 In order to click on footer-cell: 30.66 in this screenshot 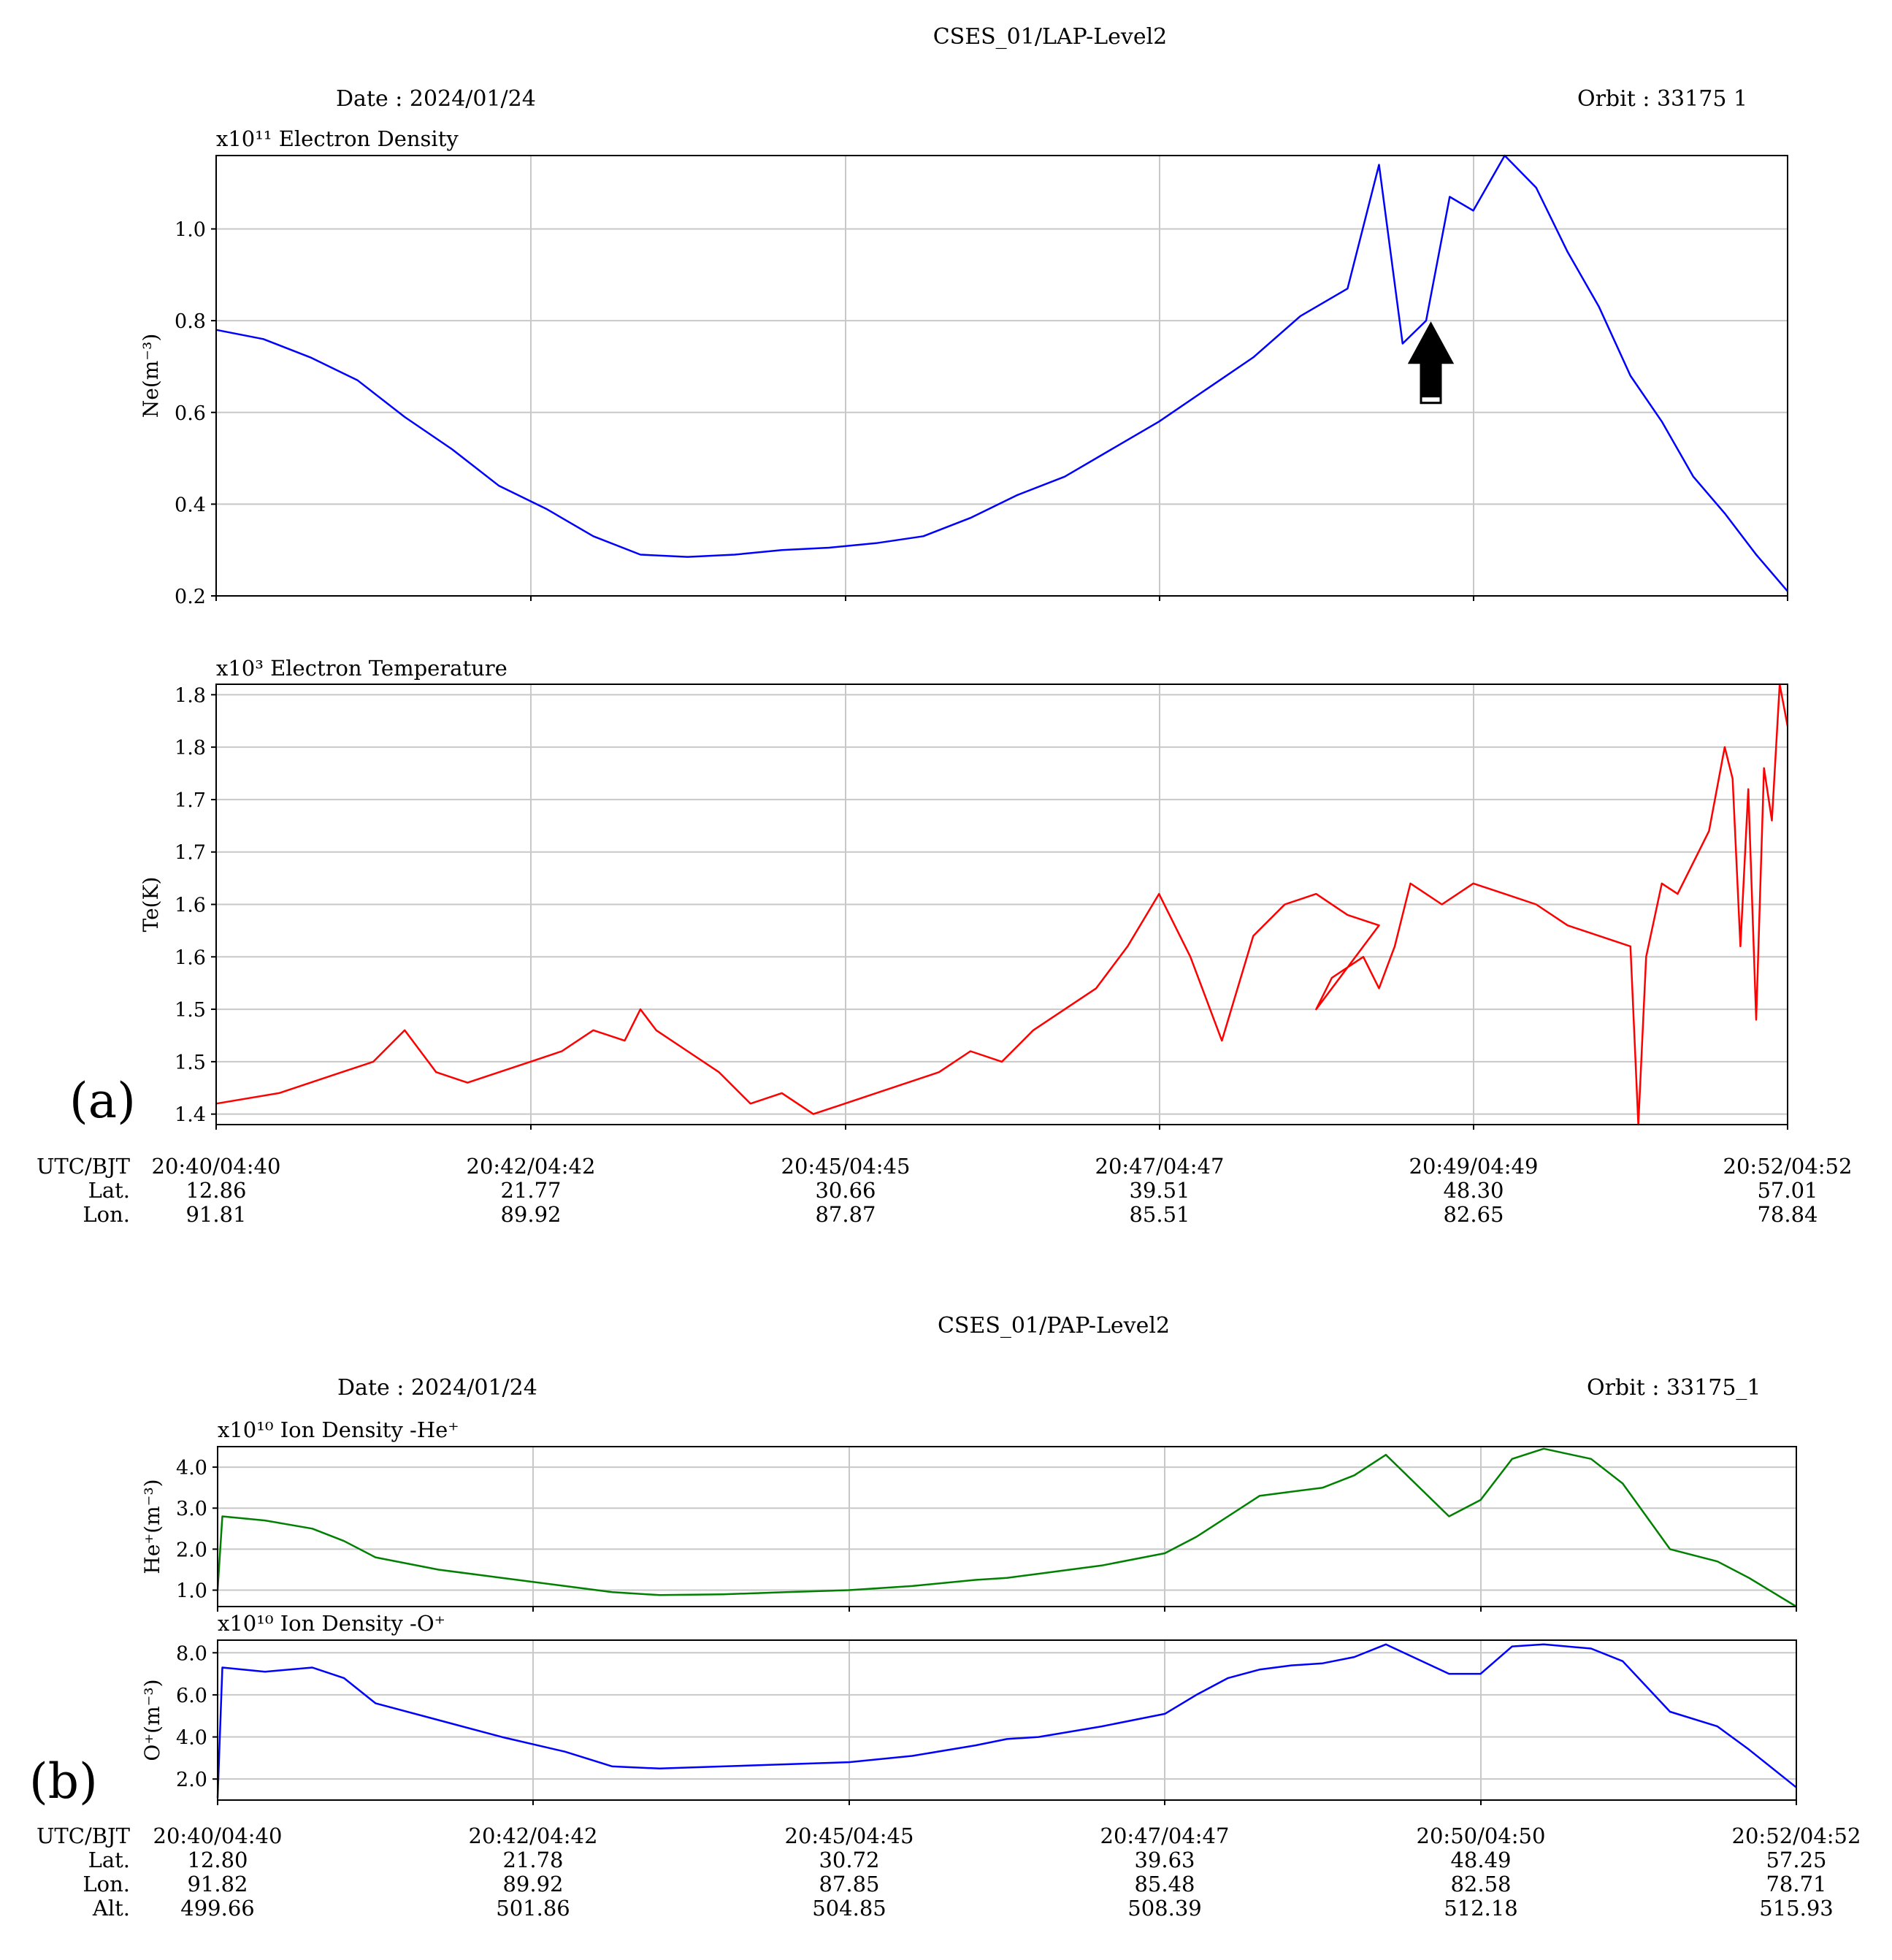, I will do `click(845, 1190)`.